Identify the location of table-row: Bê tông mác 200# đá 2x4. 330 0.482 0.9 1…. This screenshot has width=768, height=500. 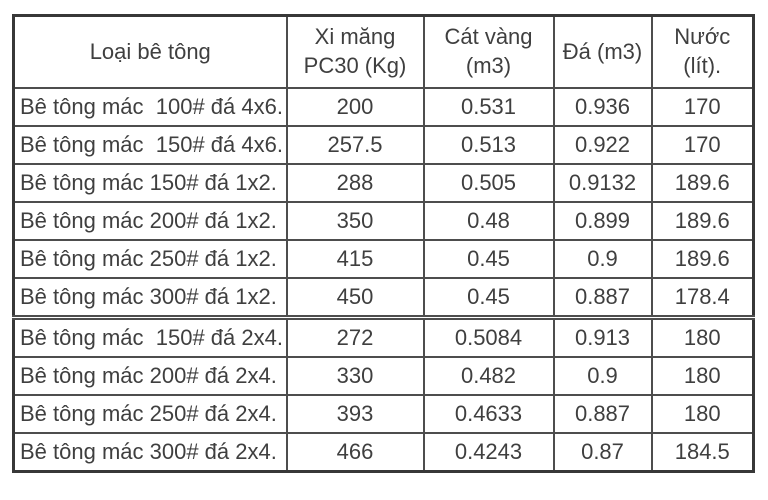
(383, 376).